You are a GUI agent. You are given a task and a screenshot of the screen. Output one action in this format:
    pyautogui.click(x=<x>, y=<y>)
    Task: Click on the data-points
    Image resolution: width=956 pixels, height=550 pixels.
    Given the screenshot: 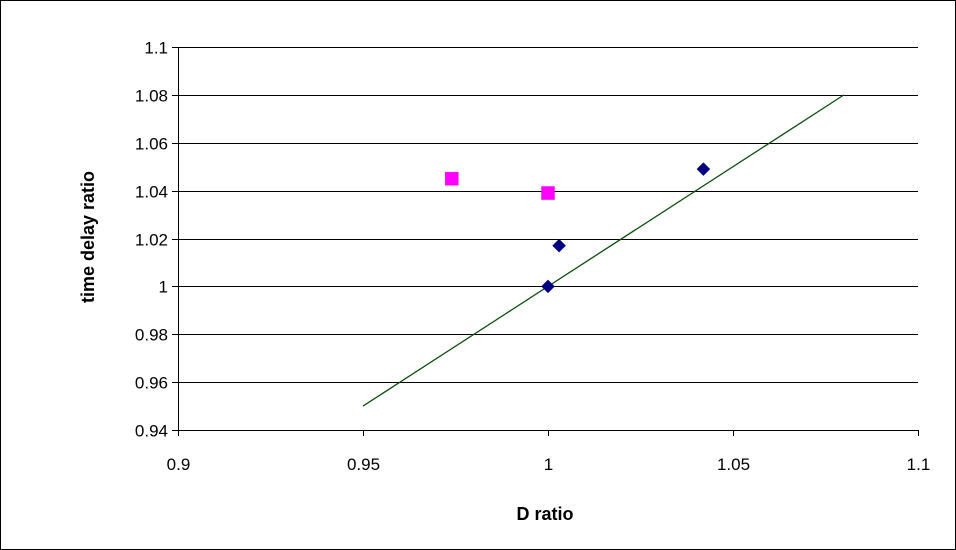 What is the action you would take?
    pyautogui.click(x=578, y=228)
    